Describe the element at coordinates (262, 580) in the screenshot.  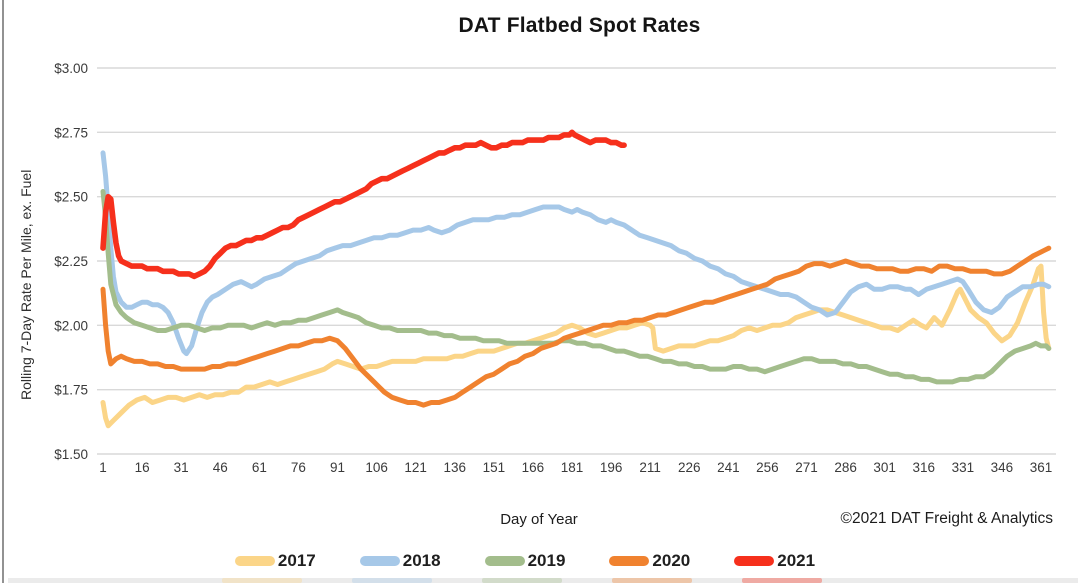
I see `legend-echo-2017` at that location.